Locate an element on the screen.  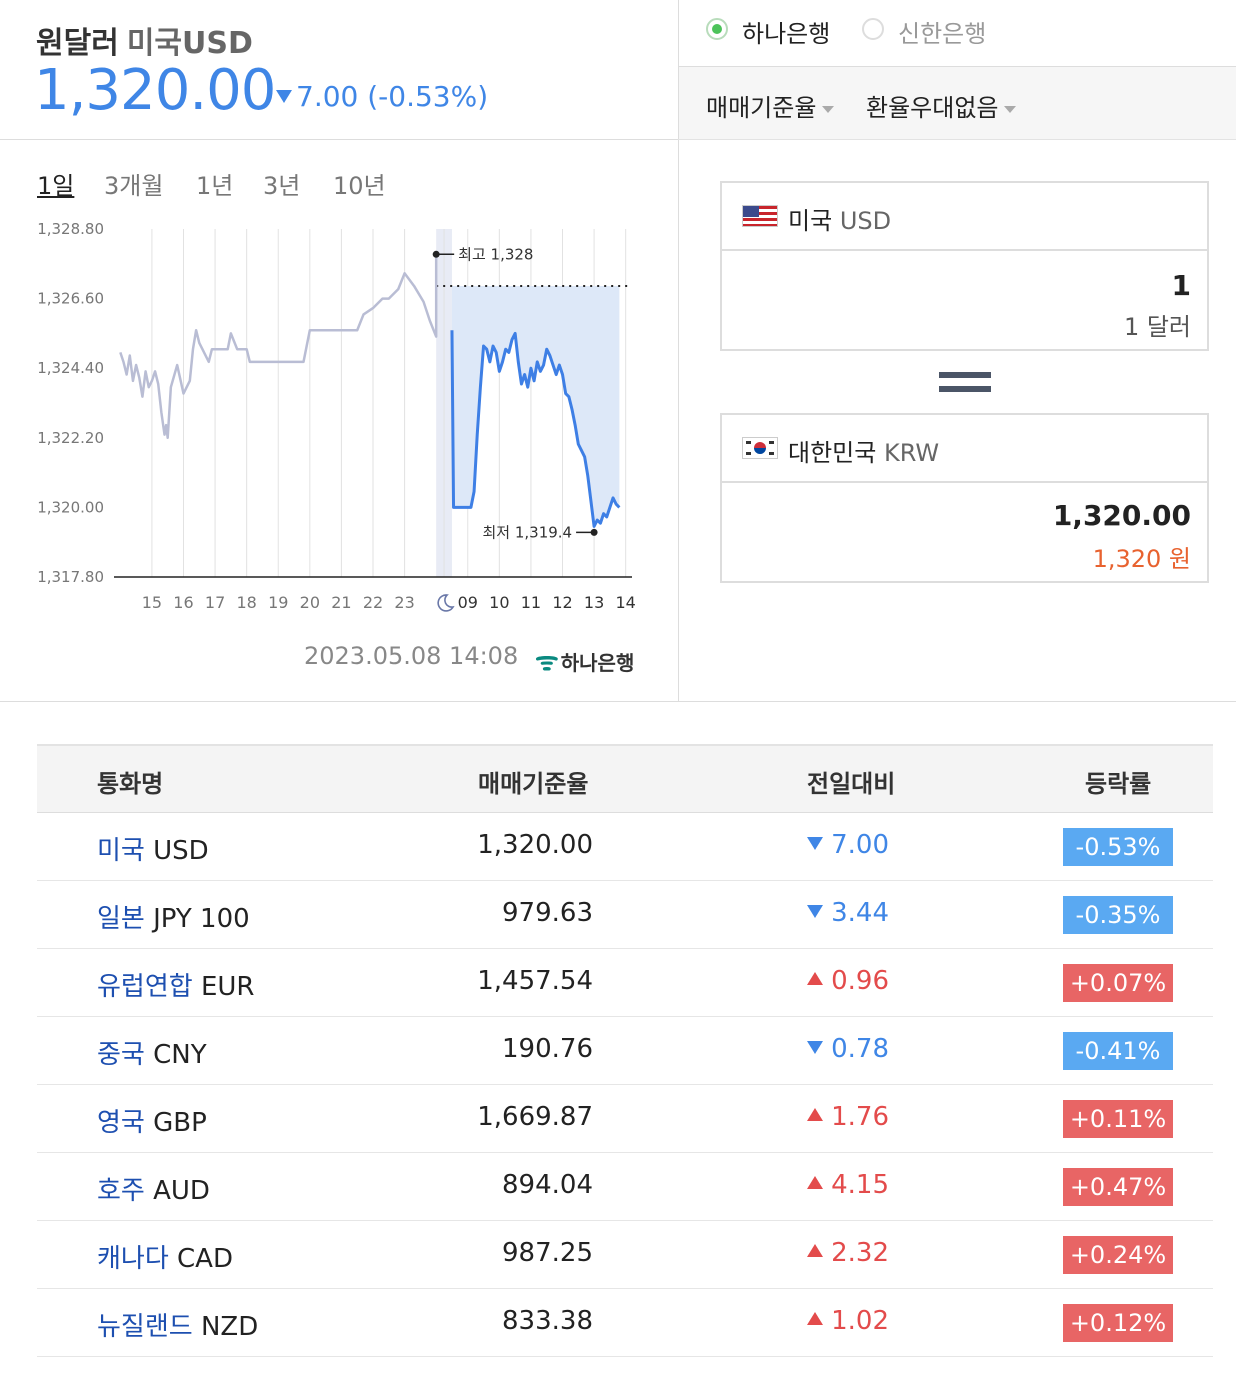
x-tick-label: 23 is located at coordinates (404, 602).